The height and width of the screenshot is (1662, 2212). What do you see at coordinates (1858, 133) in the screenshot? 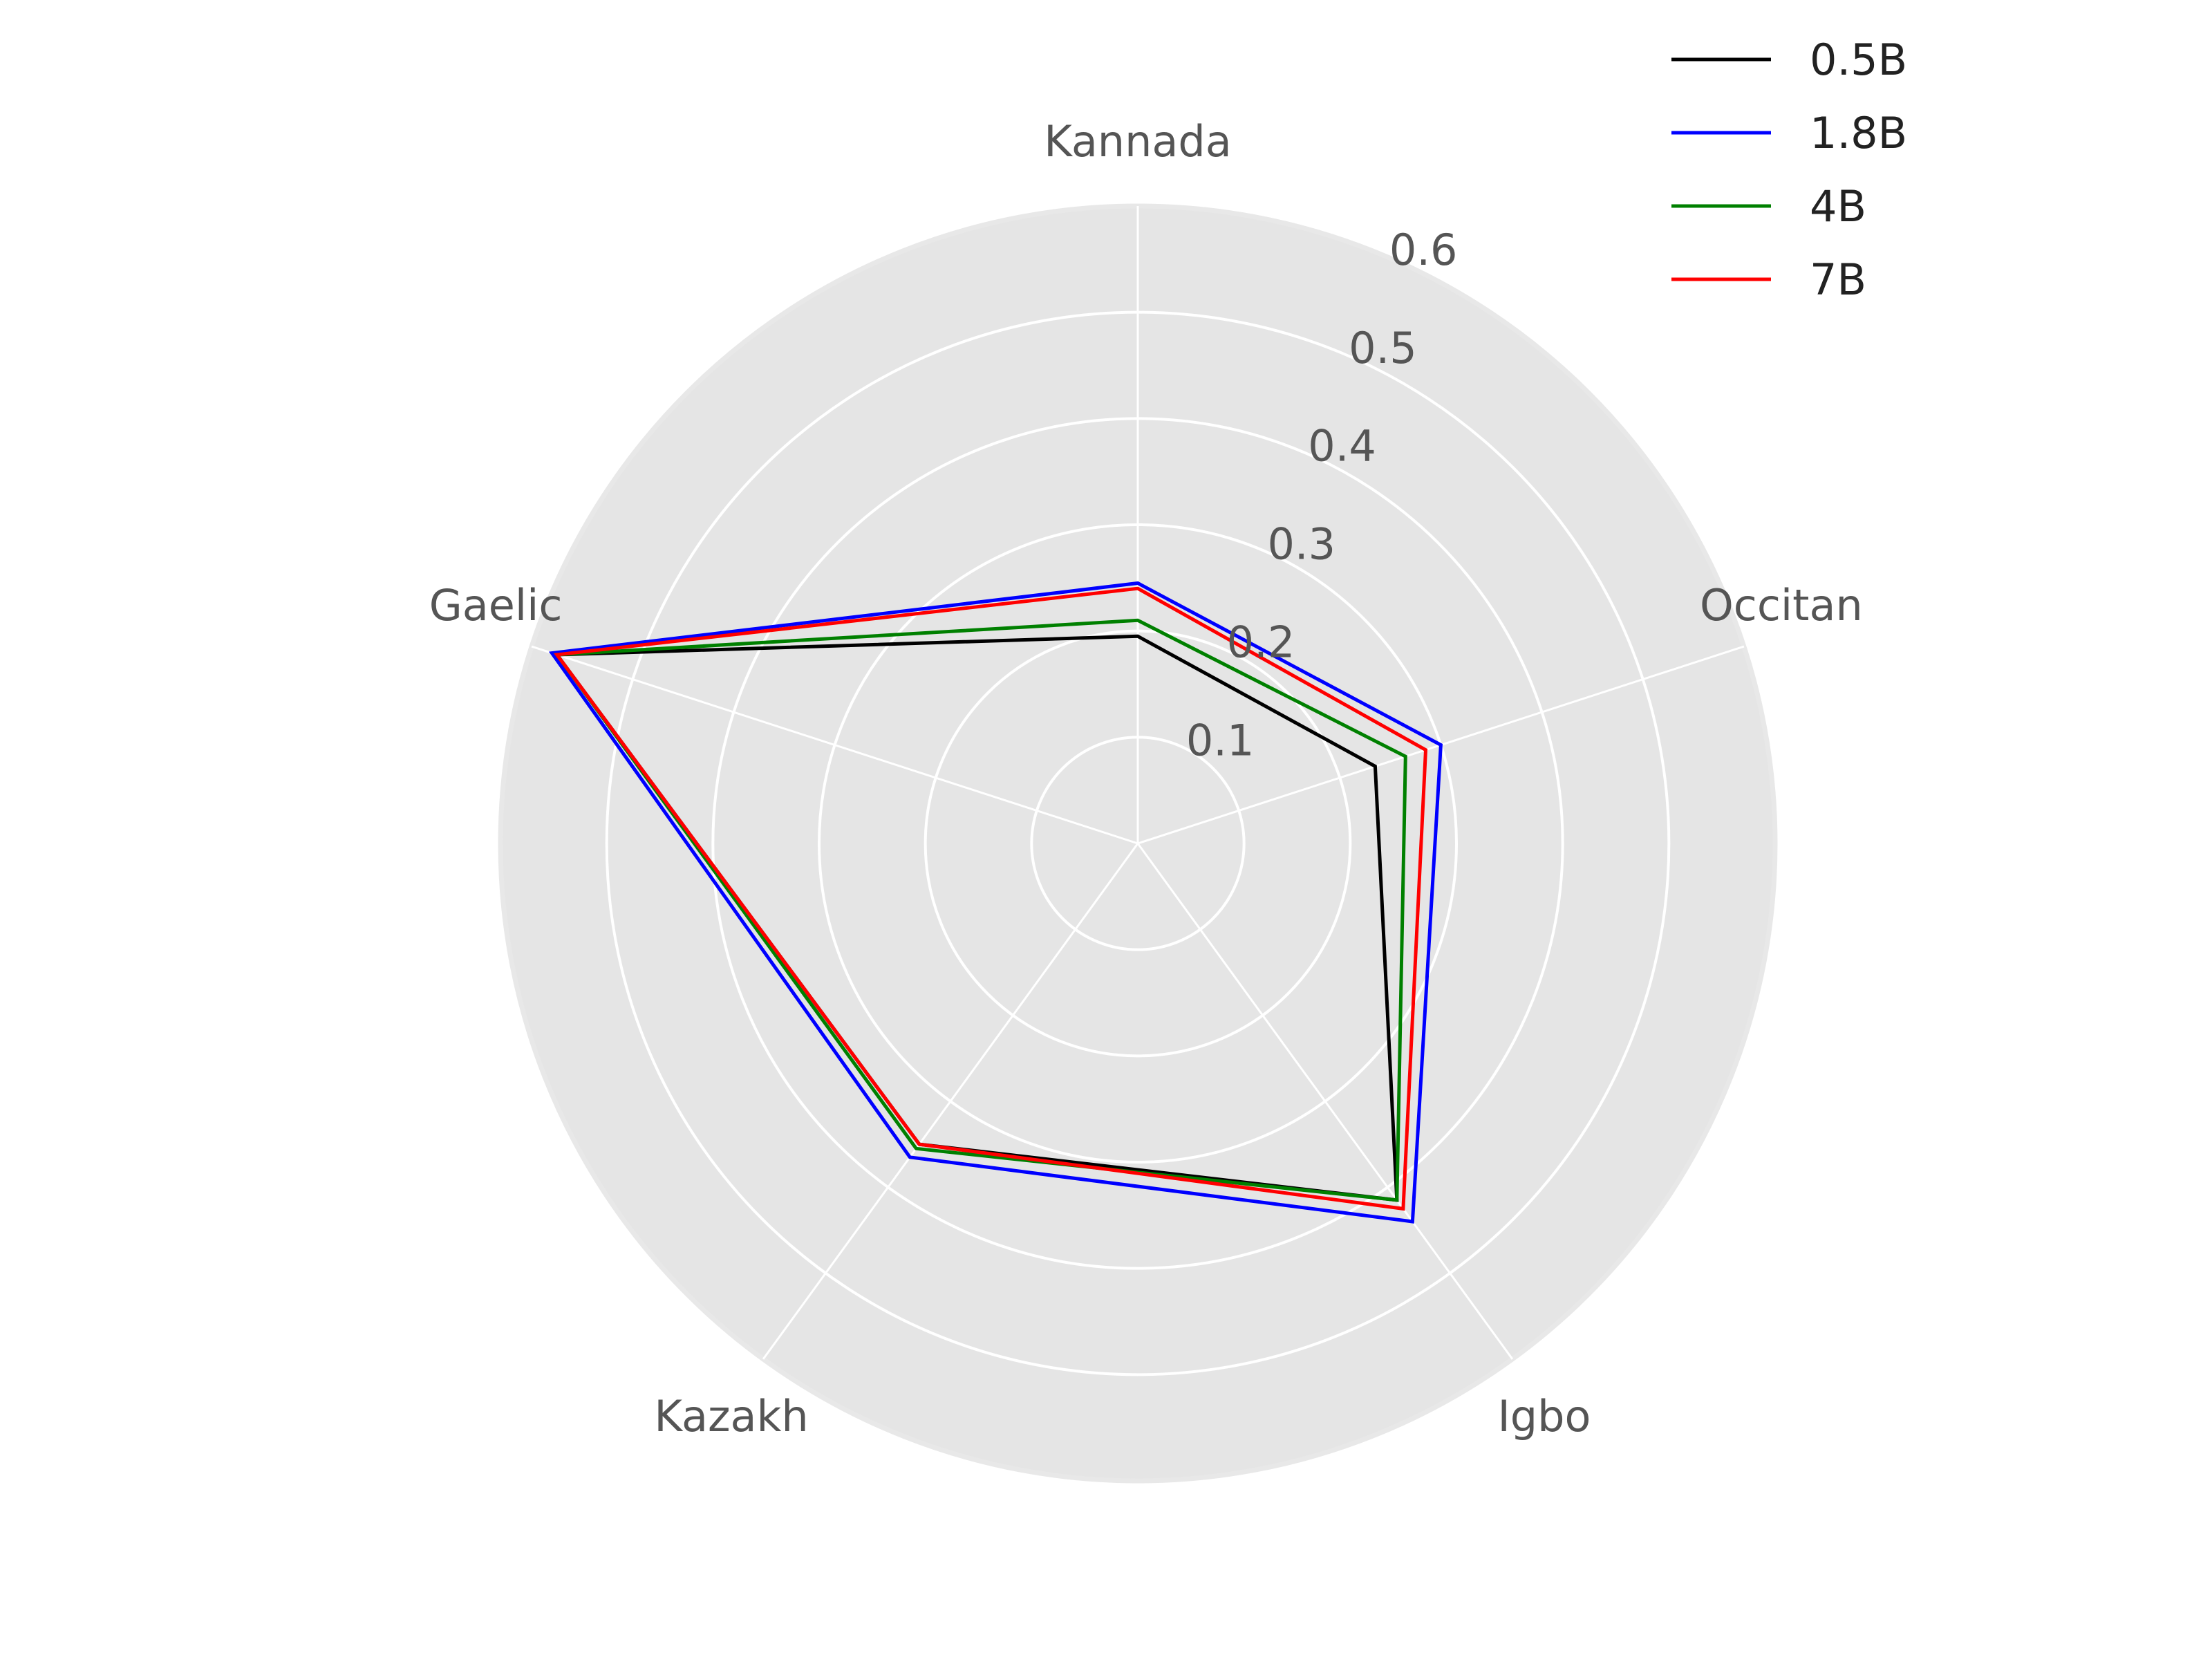
I see `legend-label-1.8B: 1.8B` at bounding box center [1858, 133].